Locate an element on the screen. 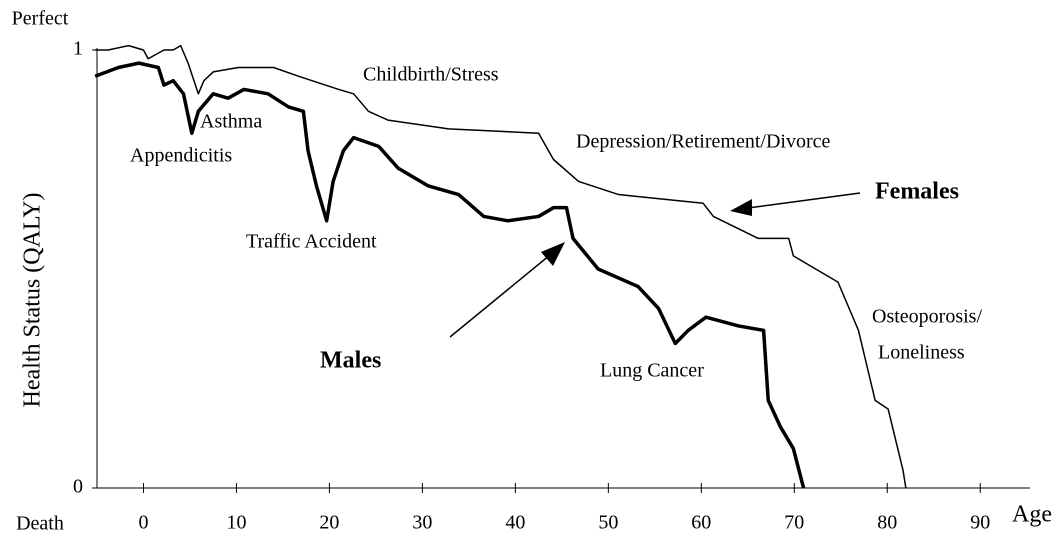 The image size is (1064, 541). y-top-label: Perfect is located at coordinates (40, 19).